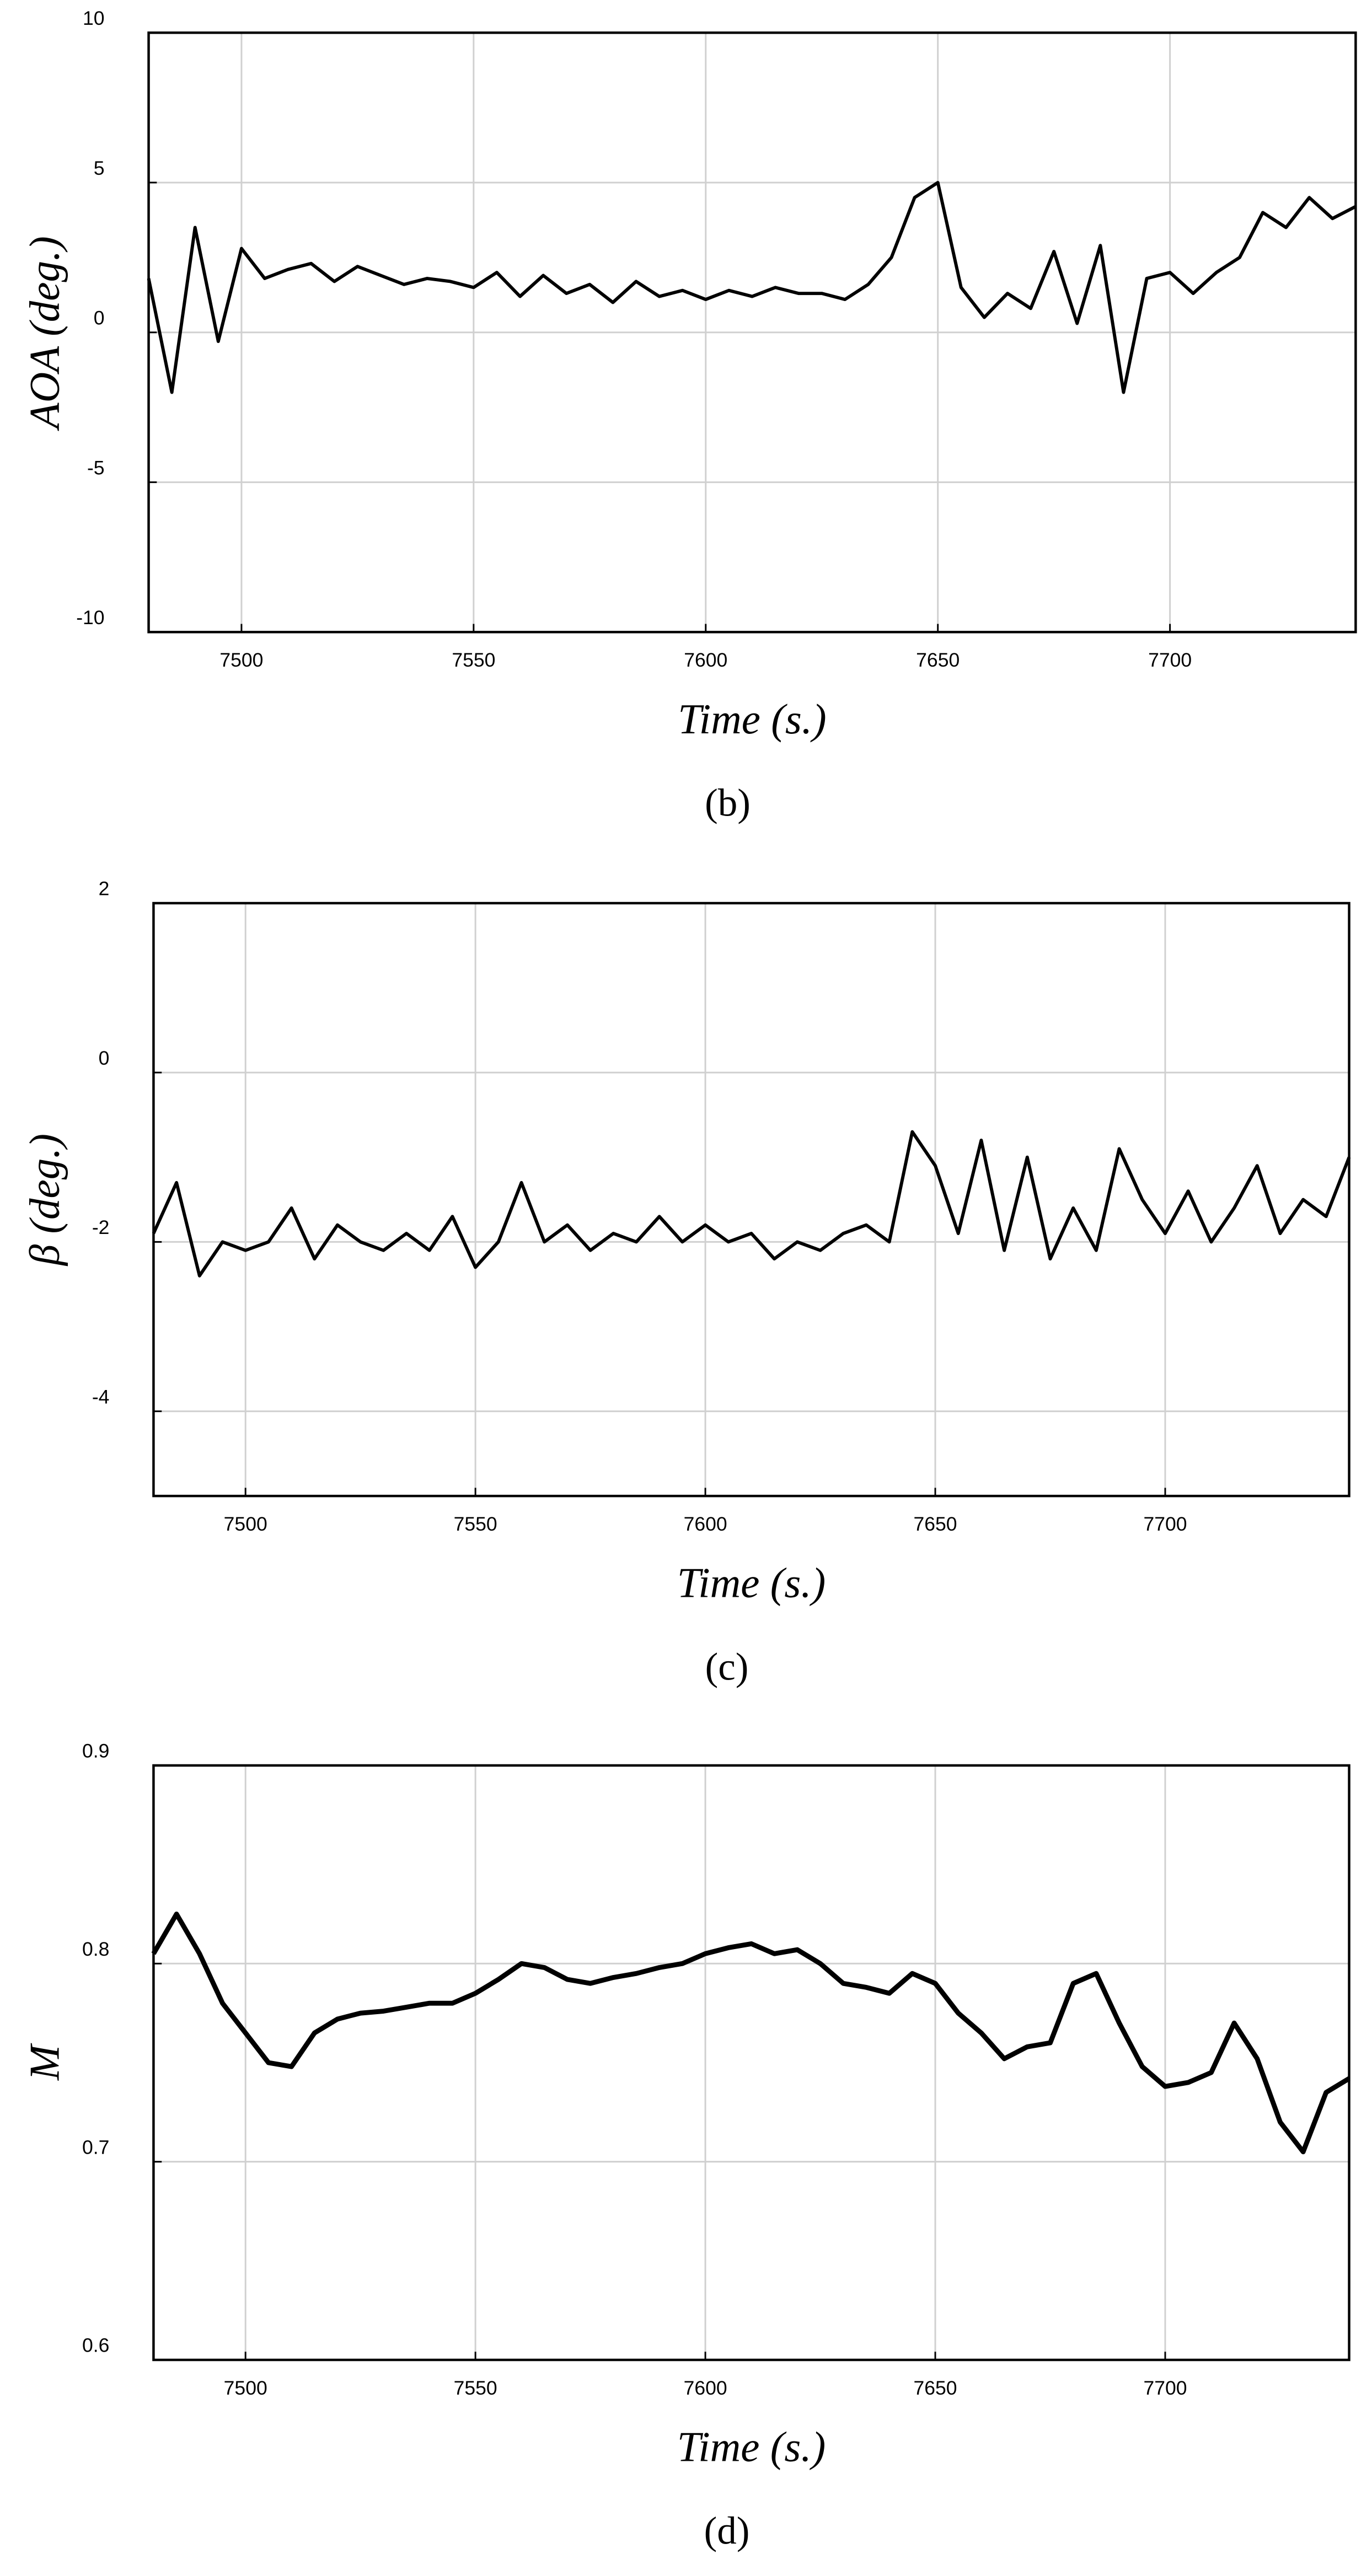  What do you see at coordinates (727, 2530) in the screenshot?
I see `caption: (d)` at bounding box center [727, 2530].